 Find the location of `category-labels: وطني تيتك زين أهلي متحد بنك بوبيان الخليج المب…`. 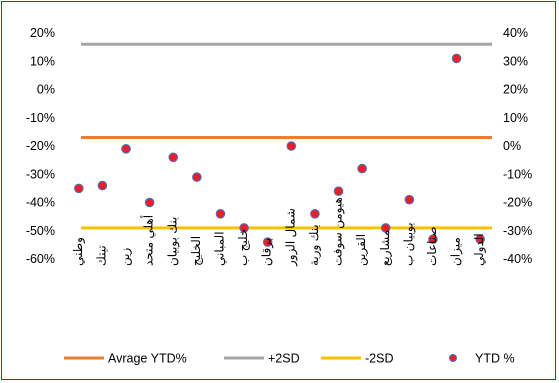

category-labels: وطني تيتك زين أهلي متحد بنك بوبيان الخليج المب… is located at coordinates (278, 232).